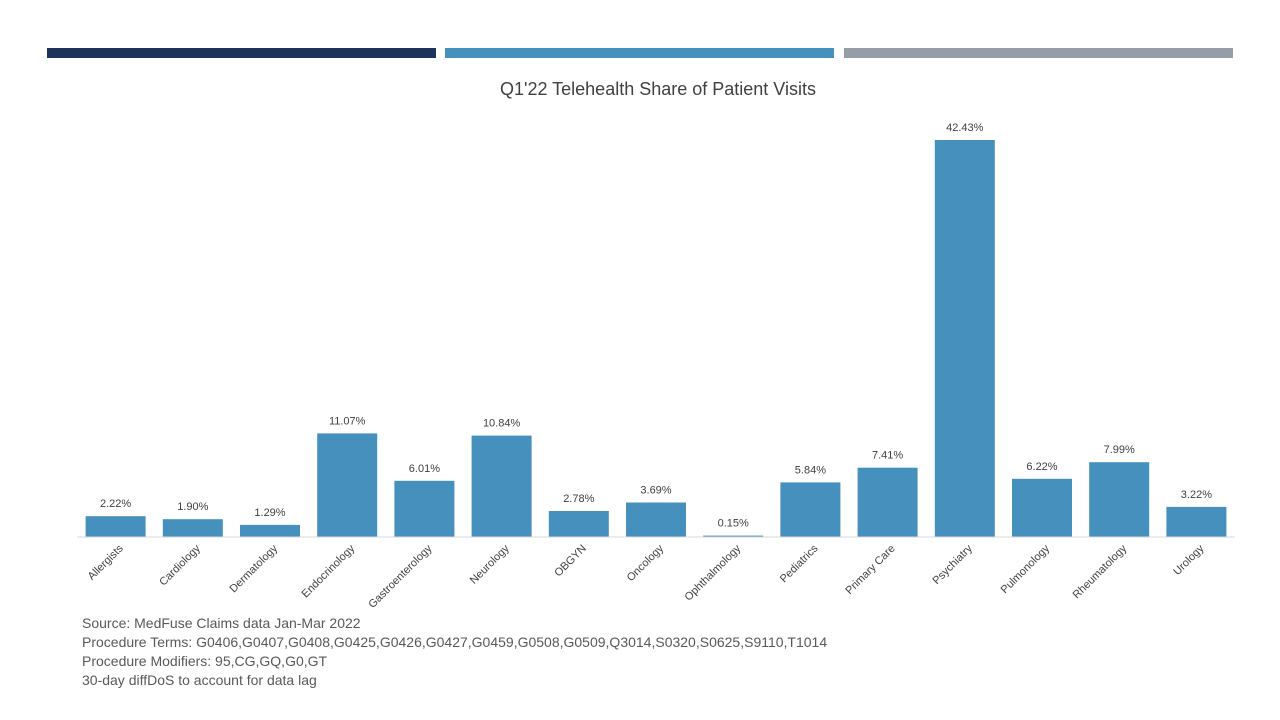 This screenshot has width=1280, height=720. Describe the element at coordinates (241, 53) in the screenshot. I see `header-accent-bar-navy` at that location.